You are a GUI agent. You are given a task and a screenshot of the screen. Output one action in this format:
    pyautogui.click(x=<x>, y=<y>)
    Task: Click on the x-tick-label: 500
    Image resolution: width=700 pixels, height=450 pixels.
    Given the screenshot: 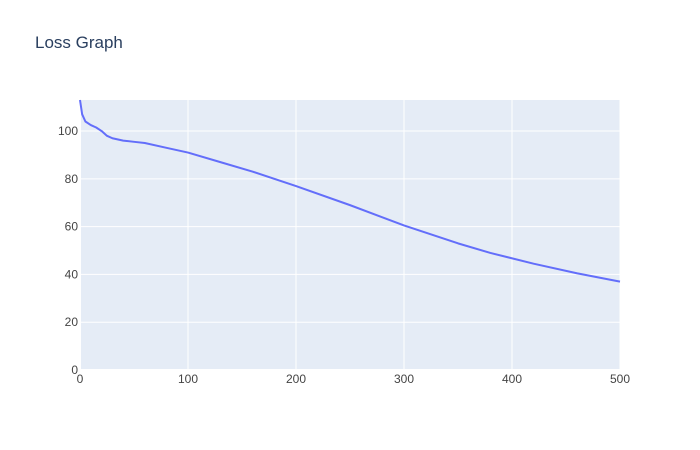 What is the action you would take?
    pyautogui.click(x=620, y=379)
    